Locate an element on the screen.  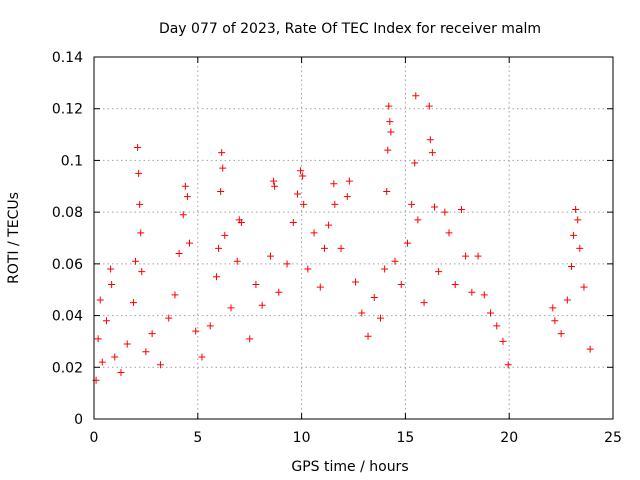
y-axis-label: ROTI / TECUs is located at coordinates (14, 238).